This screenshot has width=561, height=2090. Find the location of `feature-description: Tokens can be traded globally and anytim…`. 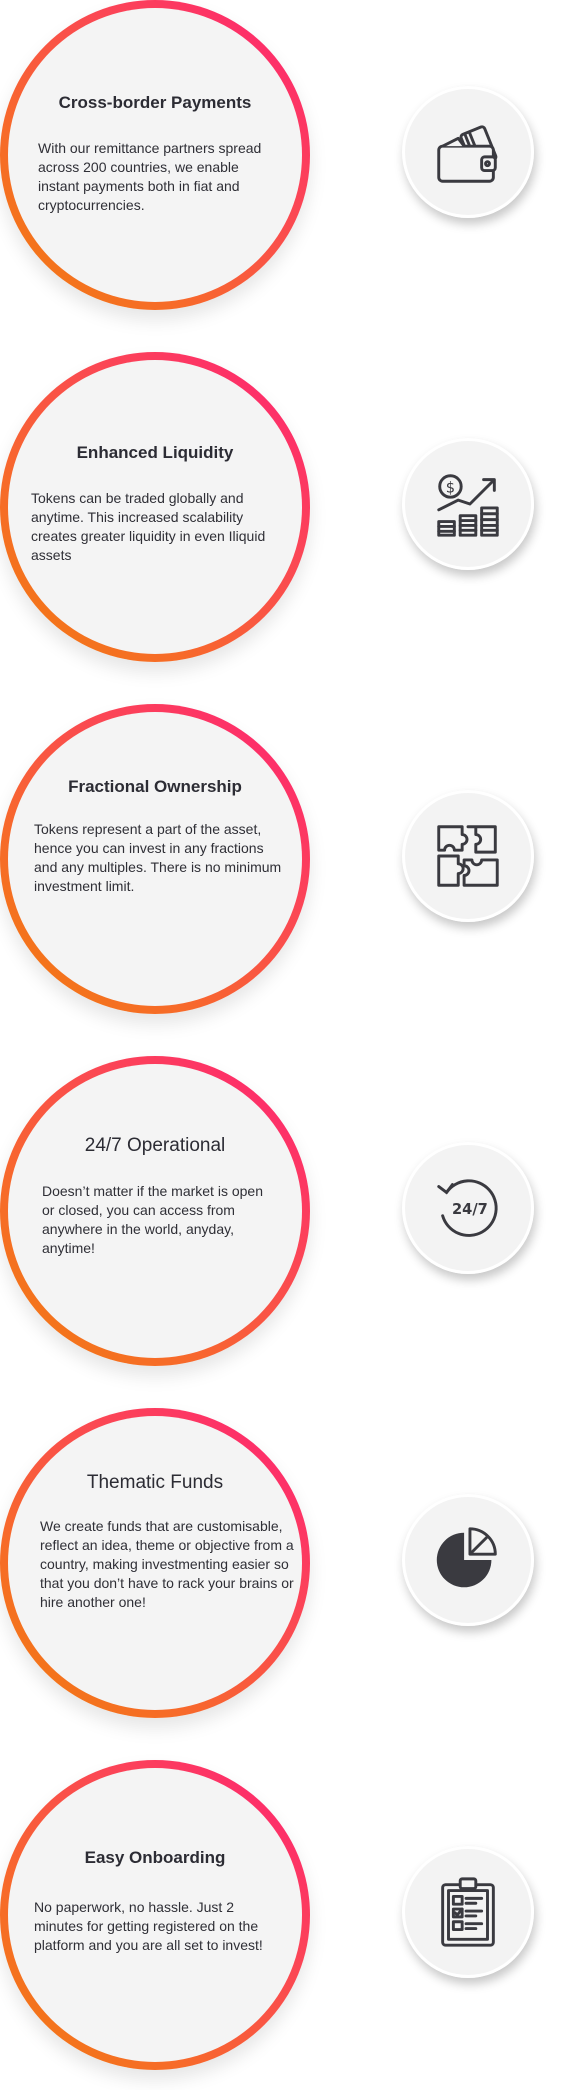

feature-description: Tokens can be traded globally and anytim… is located at coordinates (148, 526).